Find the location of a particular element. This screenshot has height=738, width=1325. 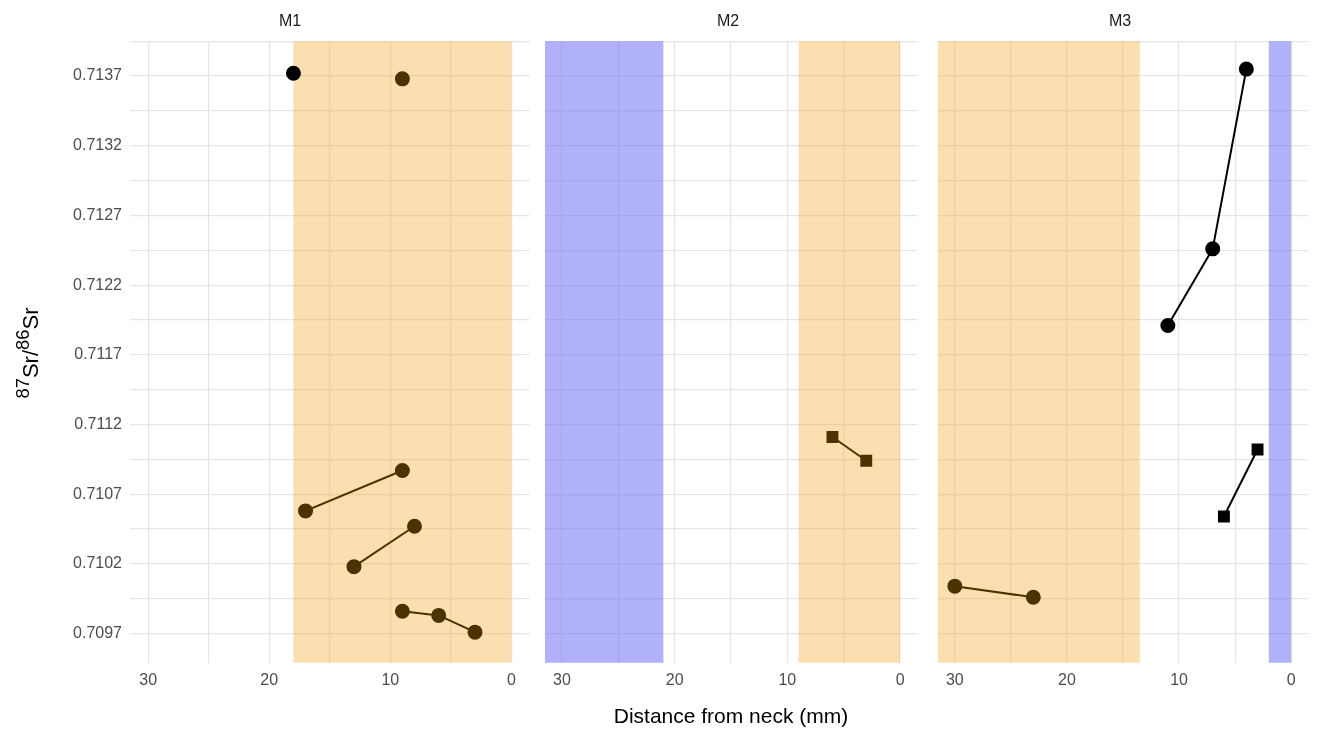

y-tick-label: 0.7137 is located at coordinates (98, 75).